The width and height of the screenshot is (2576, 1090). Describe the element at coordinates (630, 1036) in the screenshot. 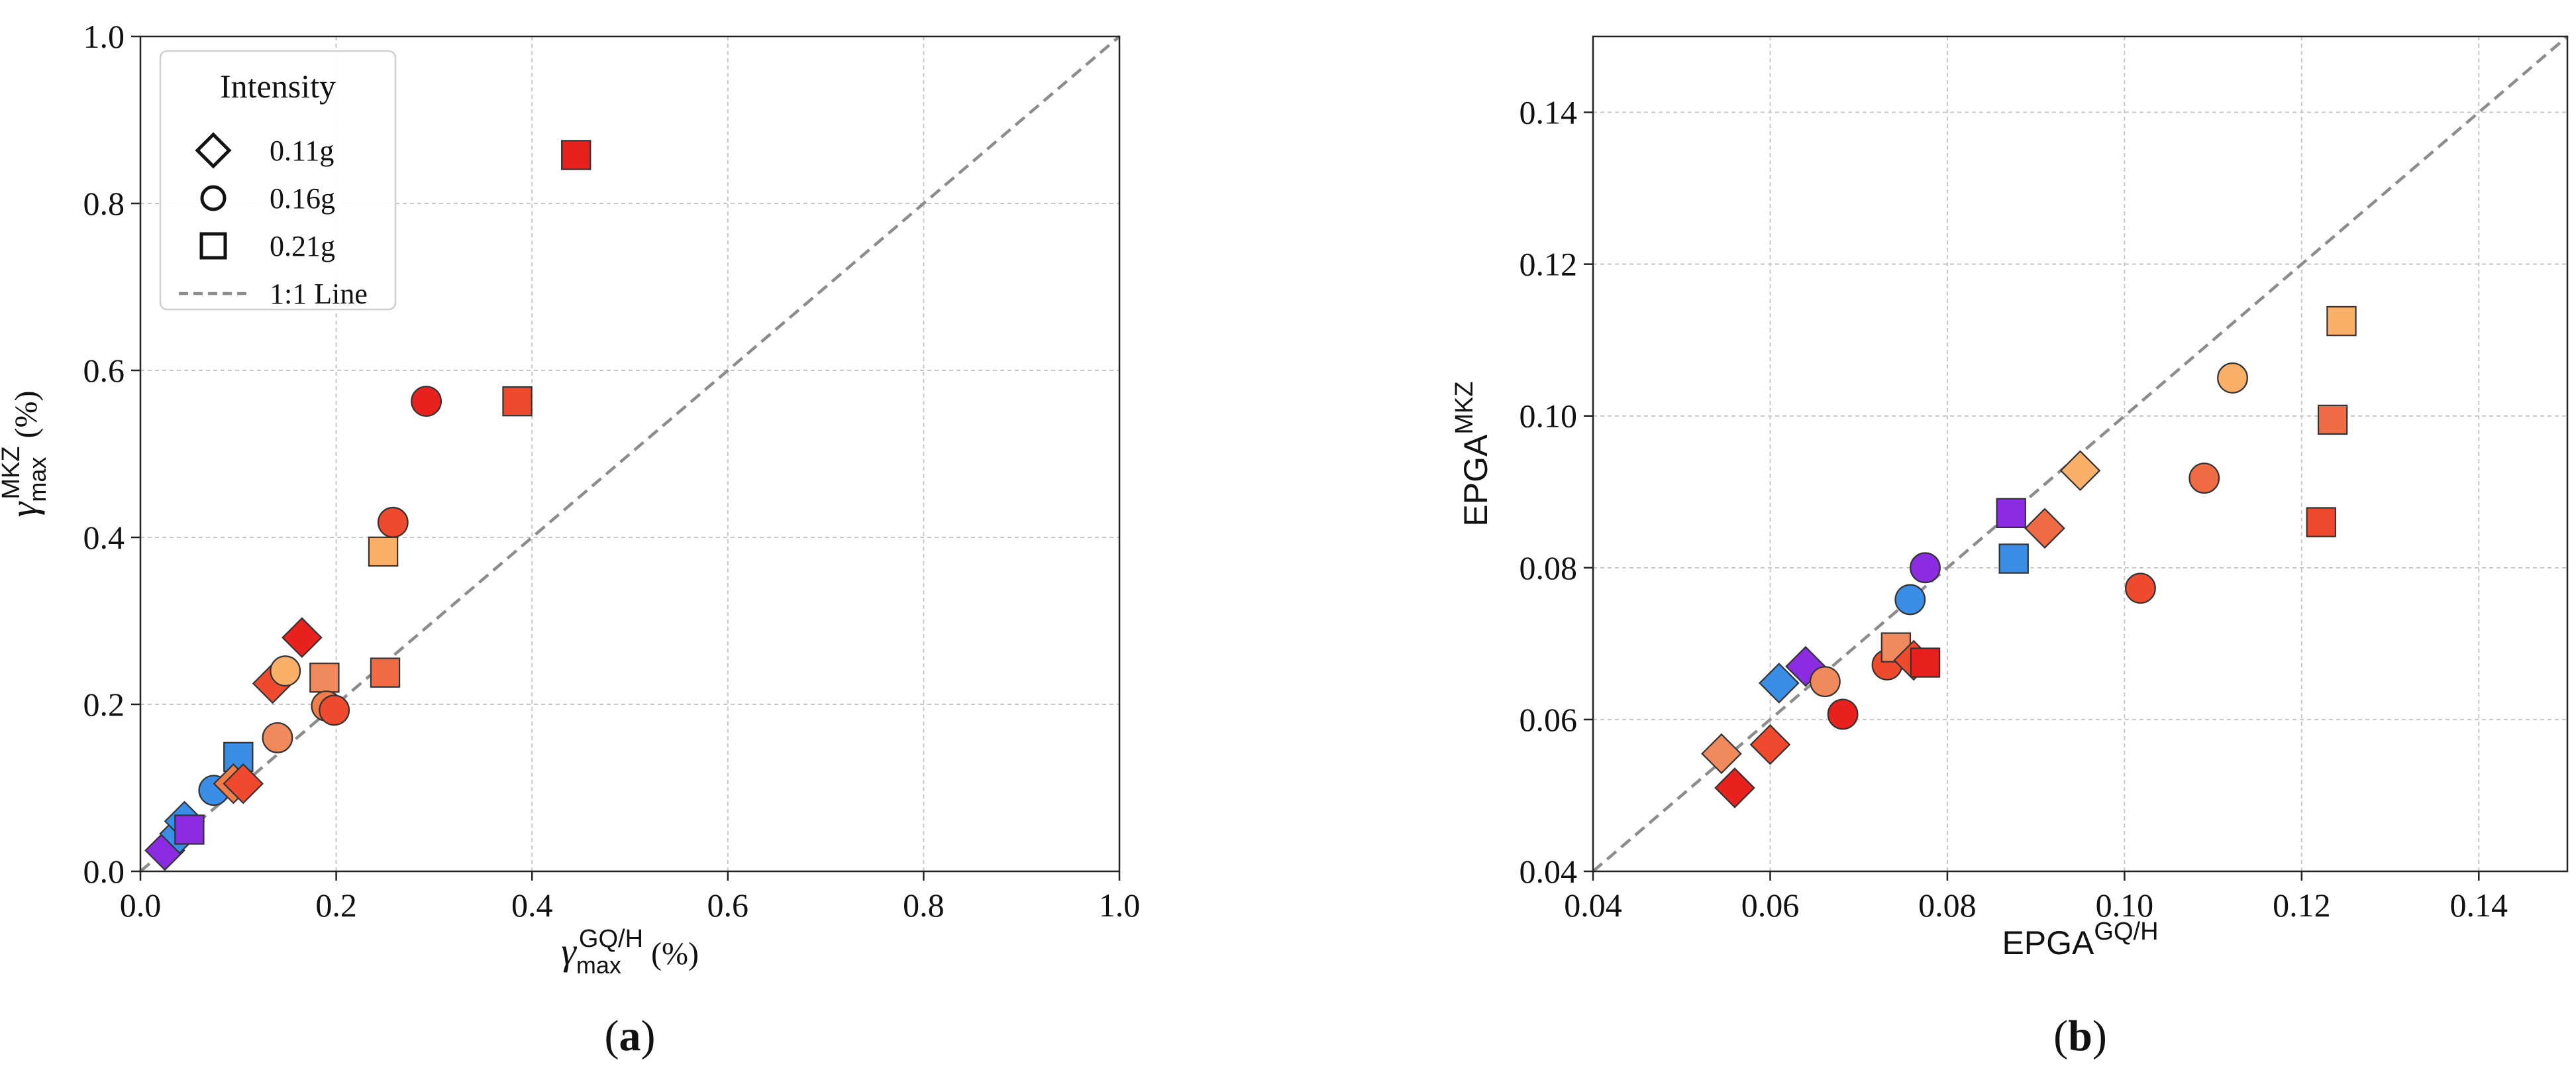

I see `panel-a-label: (a)` at that location.